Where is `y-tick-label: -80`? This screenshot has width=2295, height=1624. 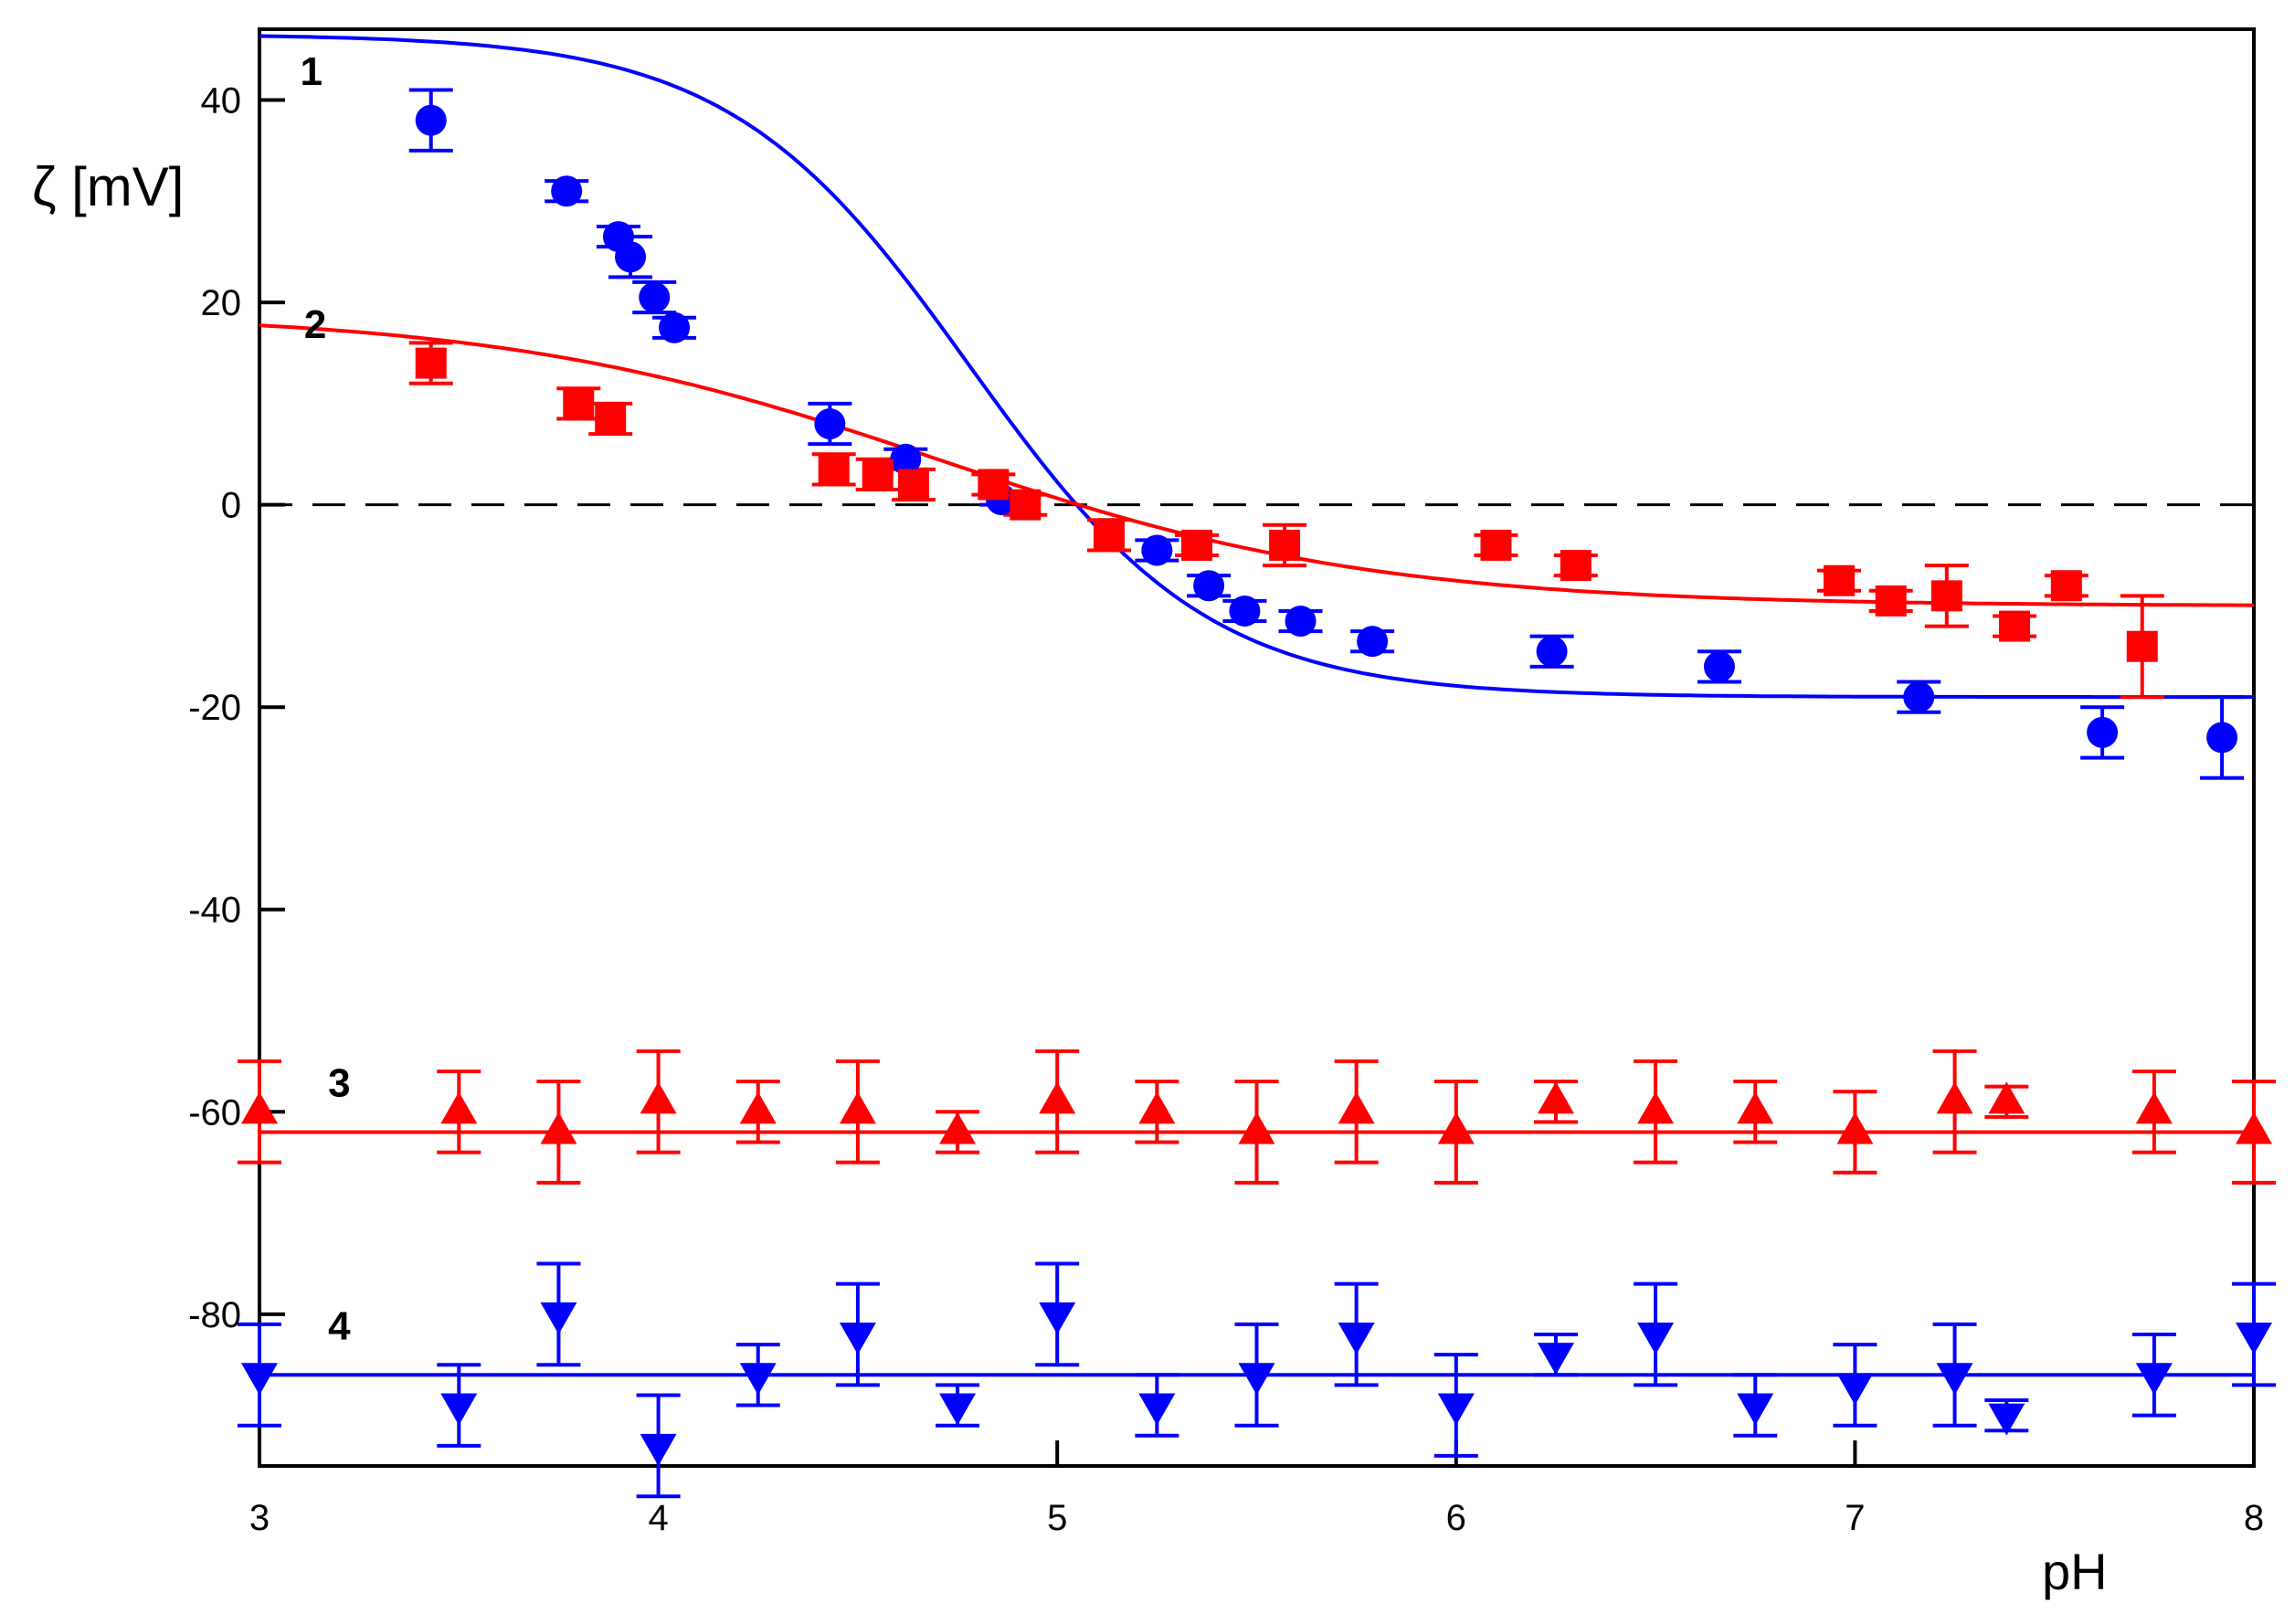 y-tick-label: -80 is located at coordinates (214, 1315).